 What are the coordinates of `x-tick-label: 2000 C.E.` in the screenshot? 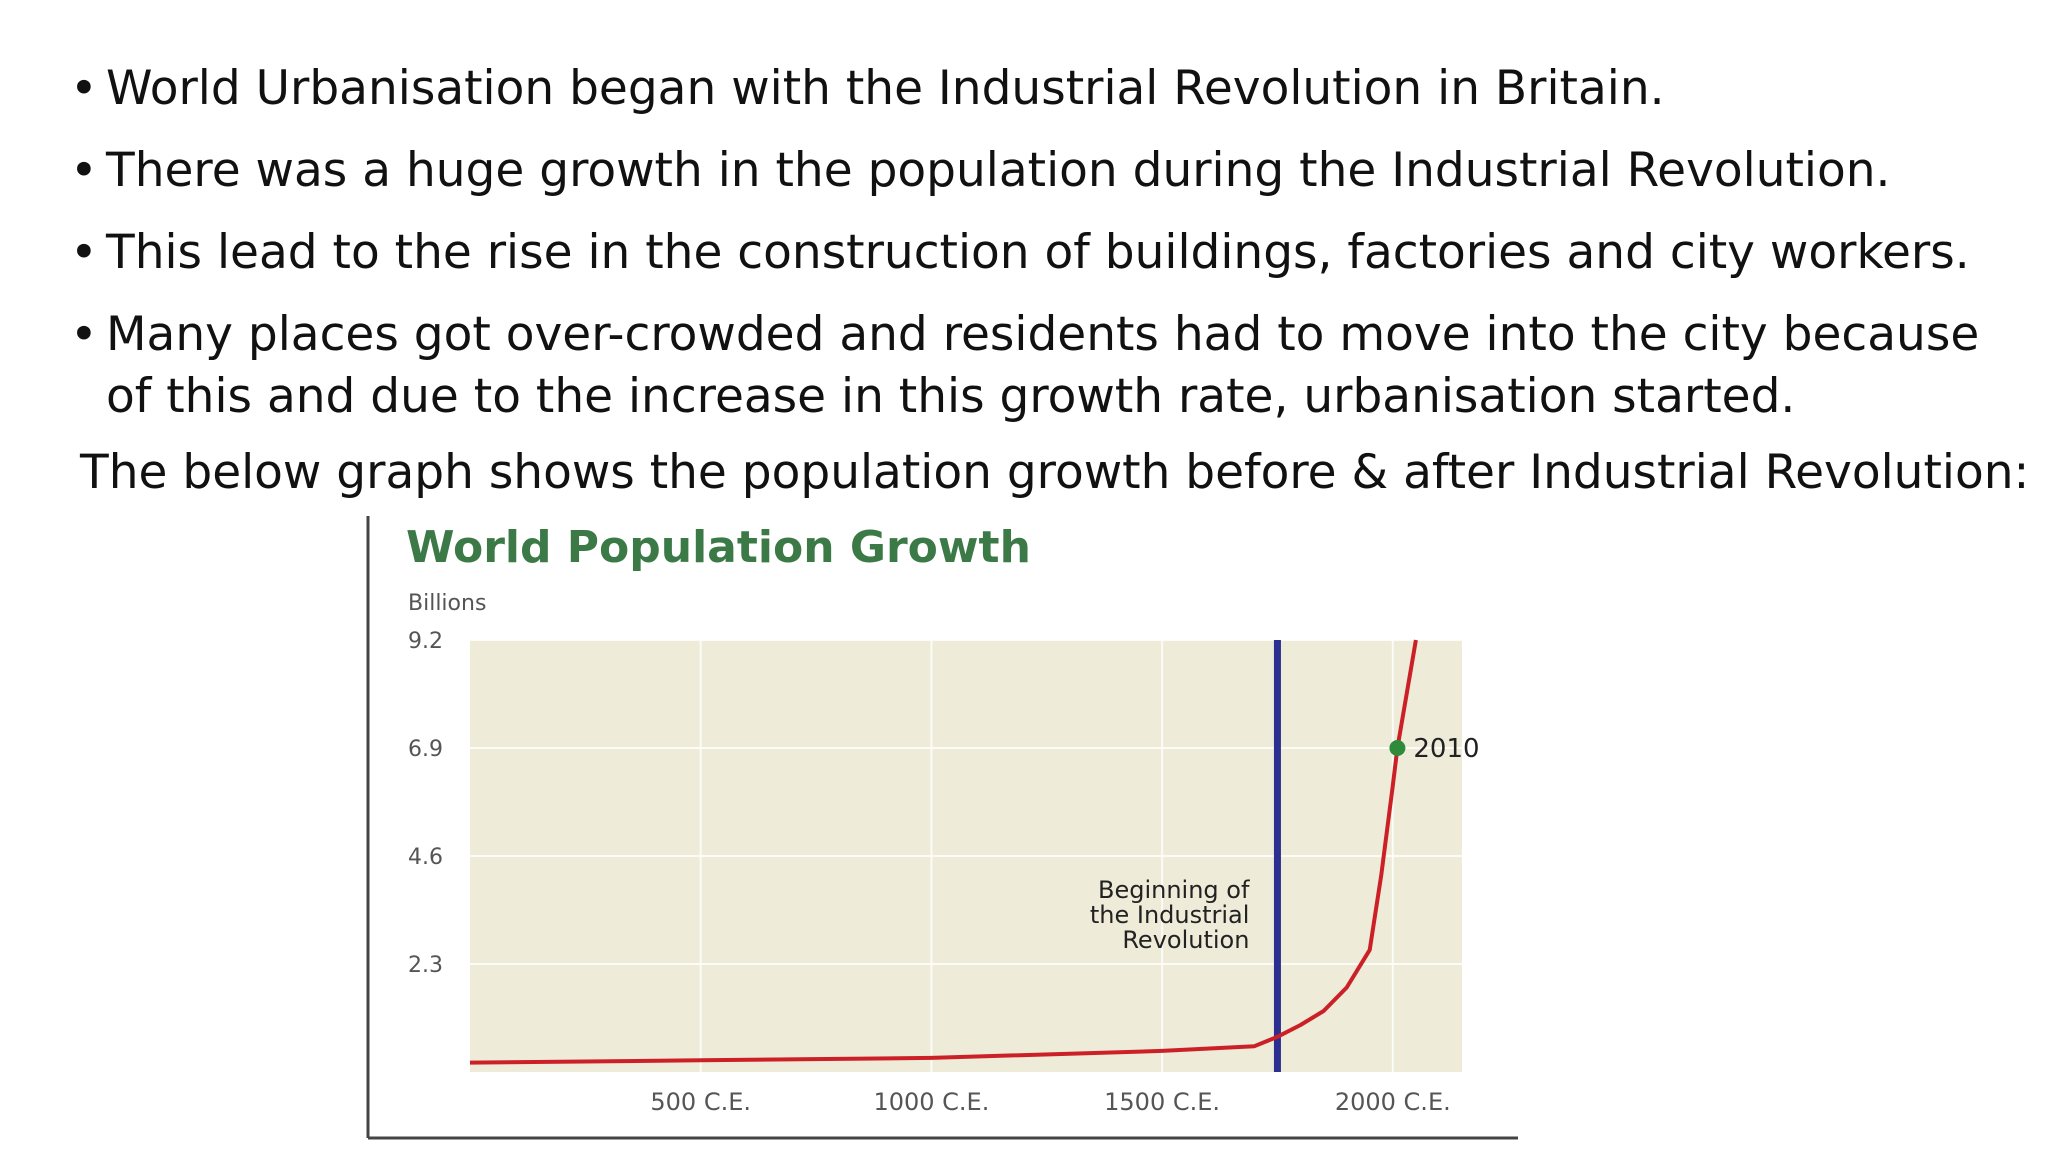 It's located at (1393, 1102).